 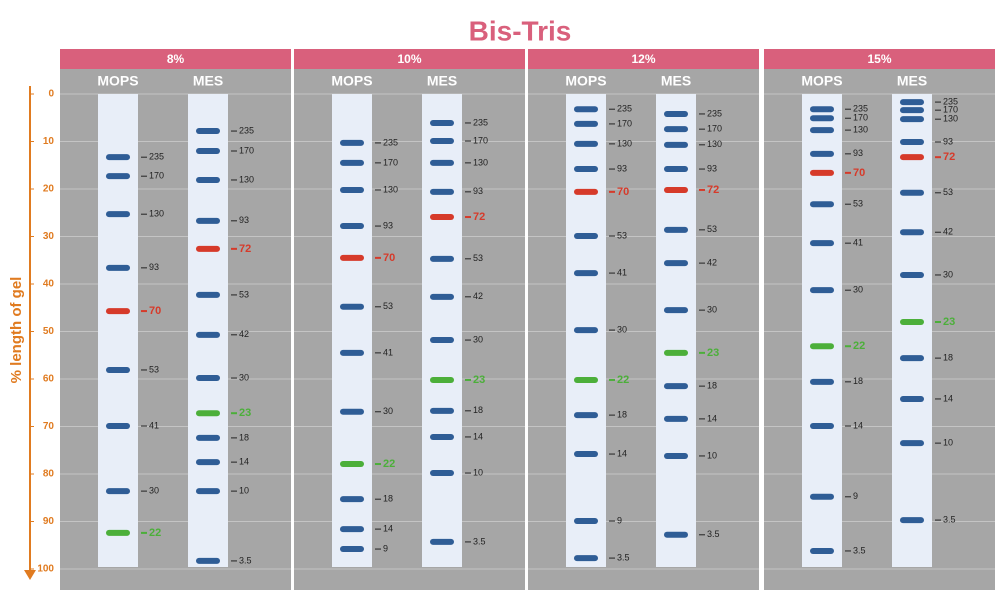 I want to click on y-tick-label: 40, so click(x=49, y=284).